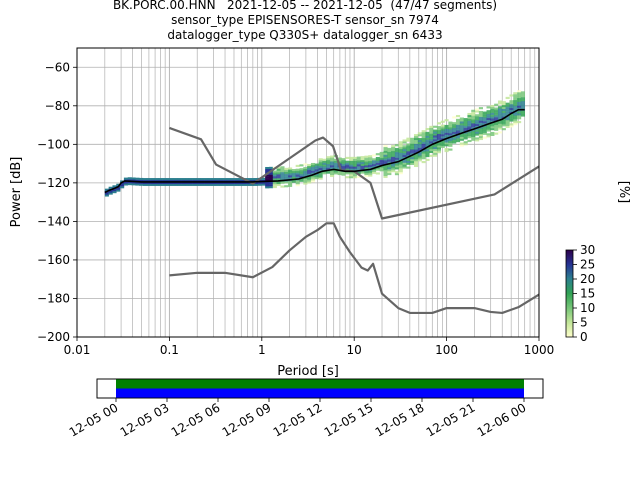 Image resolution: width=640 pixels, height=480 pixels. Describe the element at coordinates (16, 192) in the screenshot. I see `y-axis-label: Power [dB]` at that location.